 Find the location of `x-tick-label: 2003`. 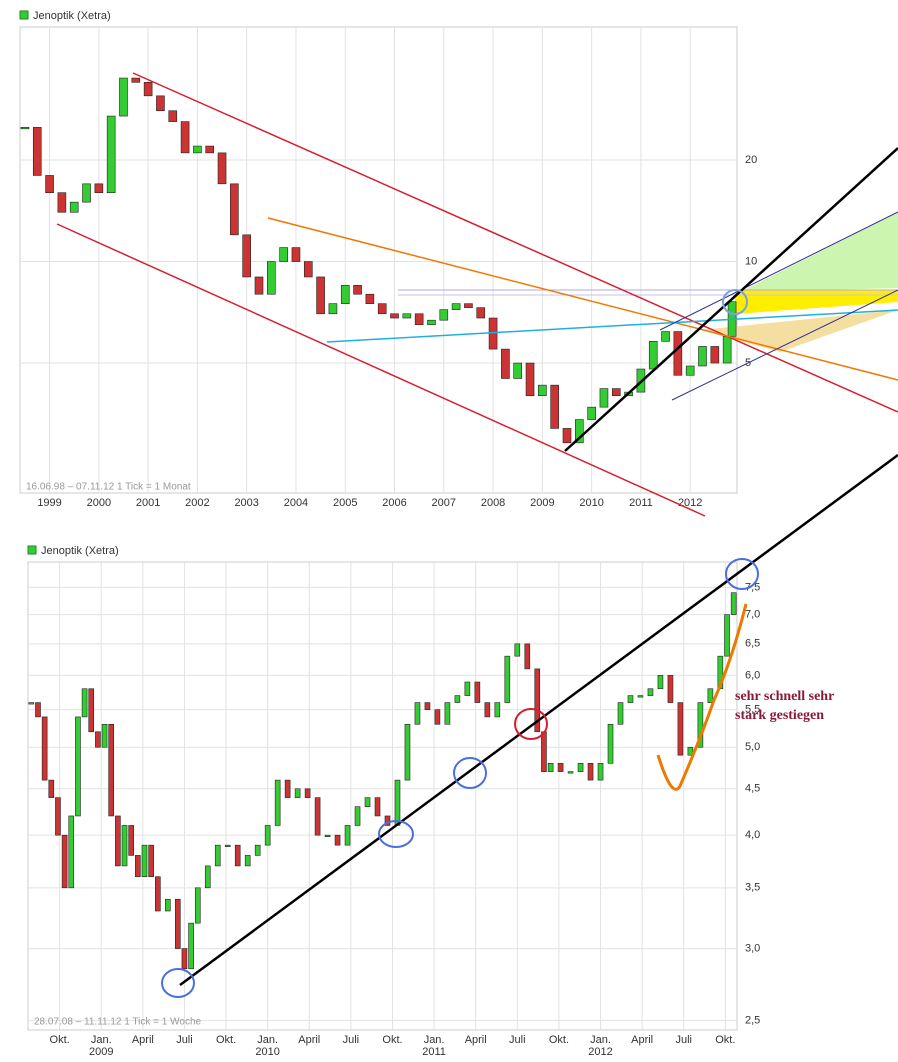

x-tick-label: 2003 is located at coordinates (246, 503).